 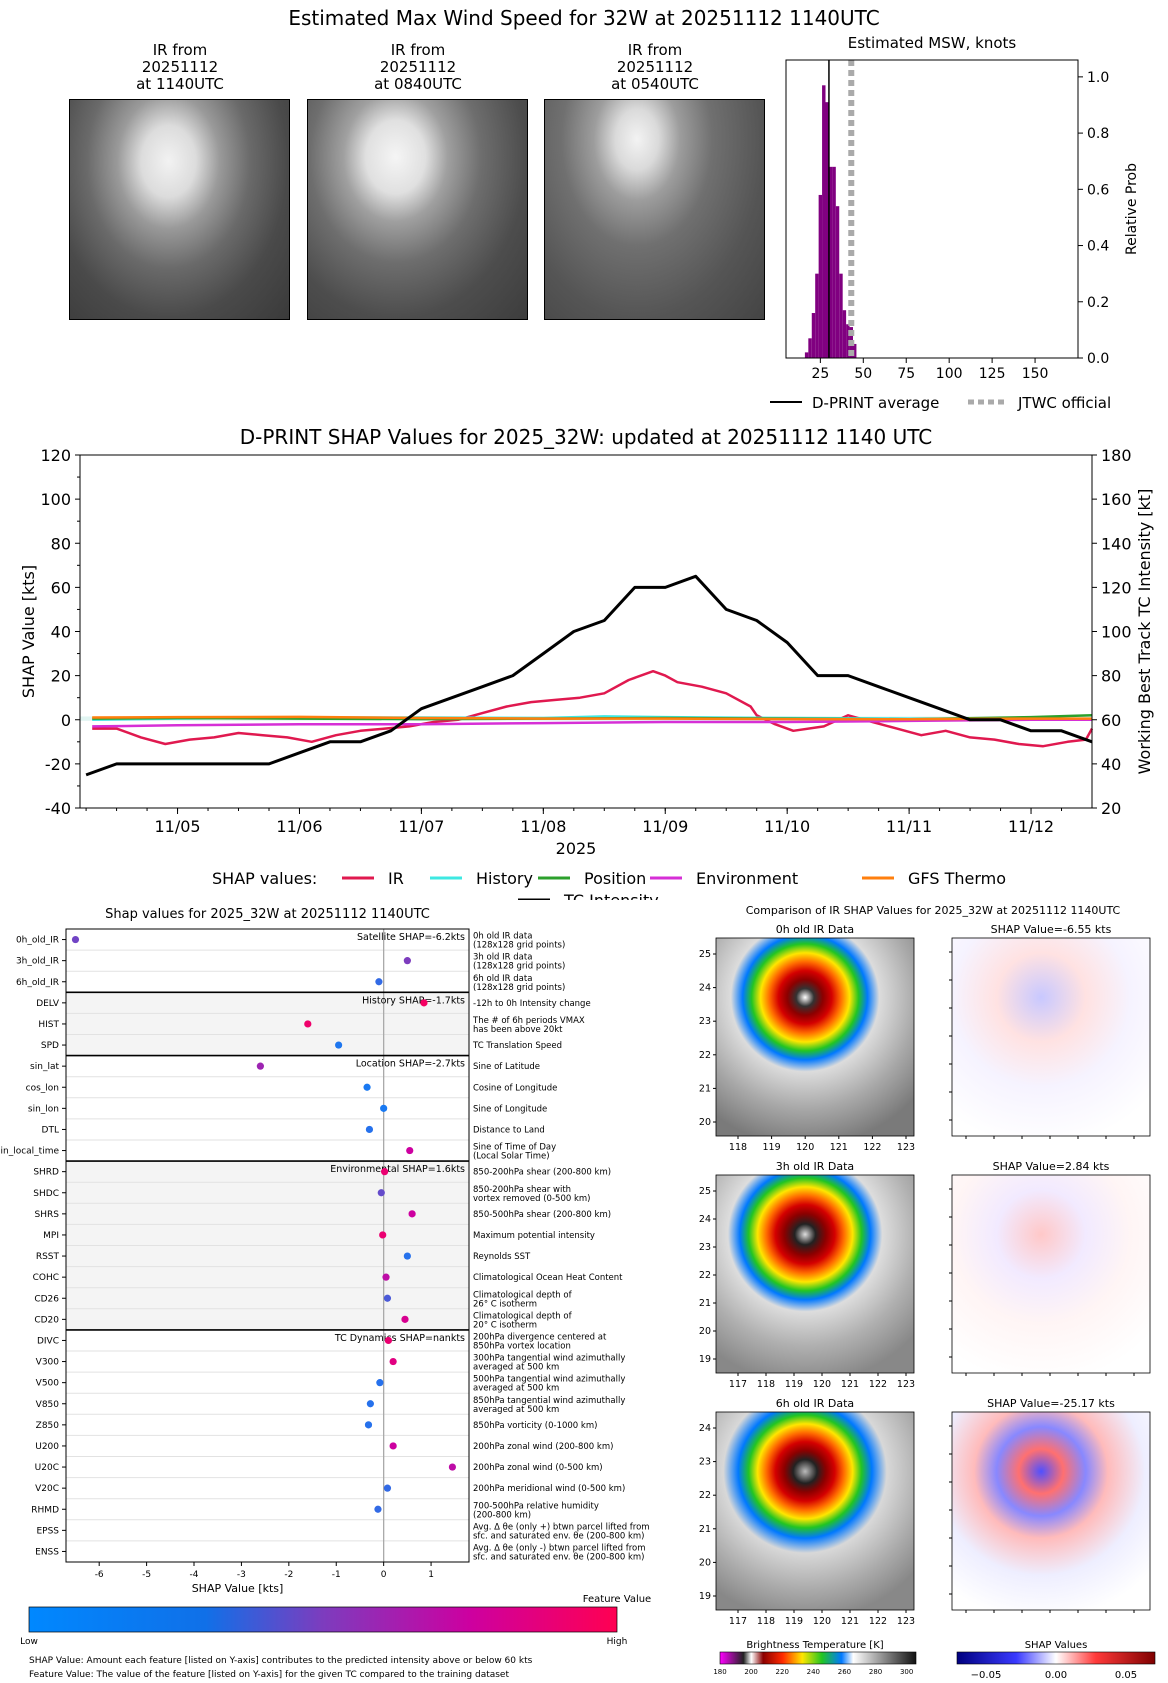 What do you see at coordinates (410, 1064) in the screenshot?
I see `group-label-2: Location SHAP=-2.7kts` at bounding box center [410, 1064].